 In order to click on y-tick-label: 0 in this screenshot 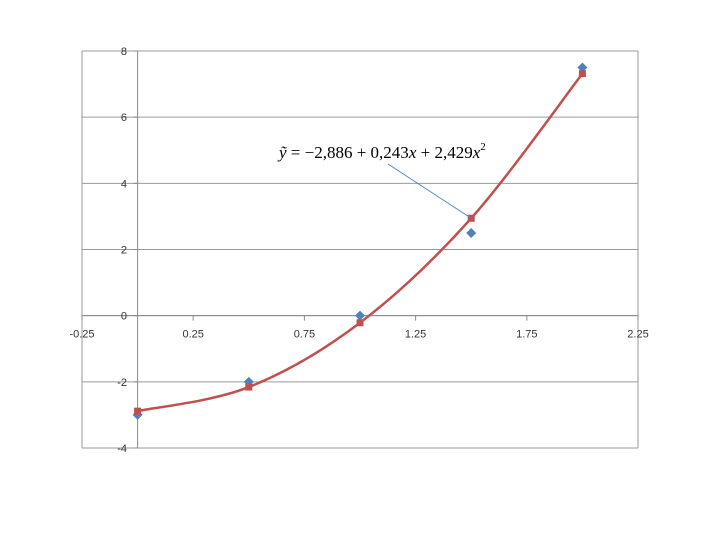, I will do `click(124, 317)`.